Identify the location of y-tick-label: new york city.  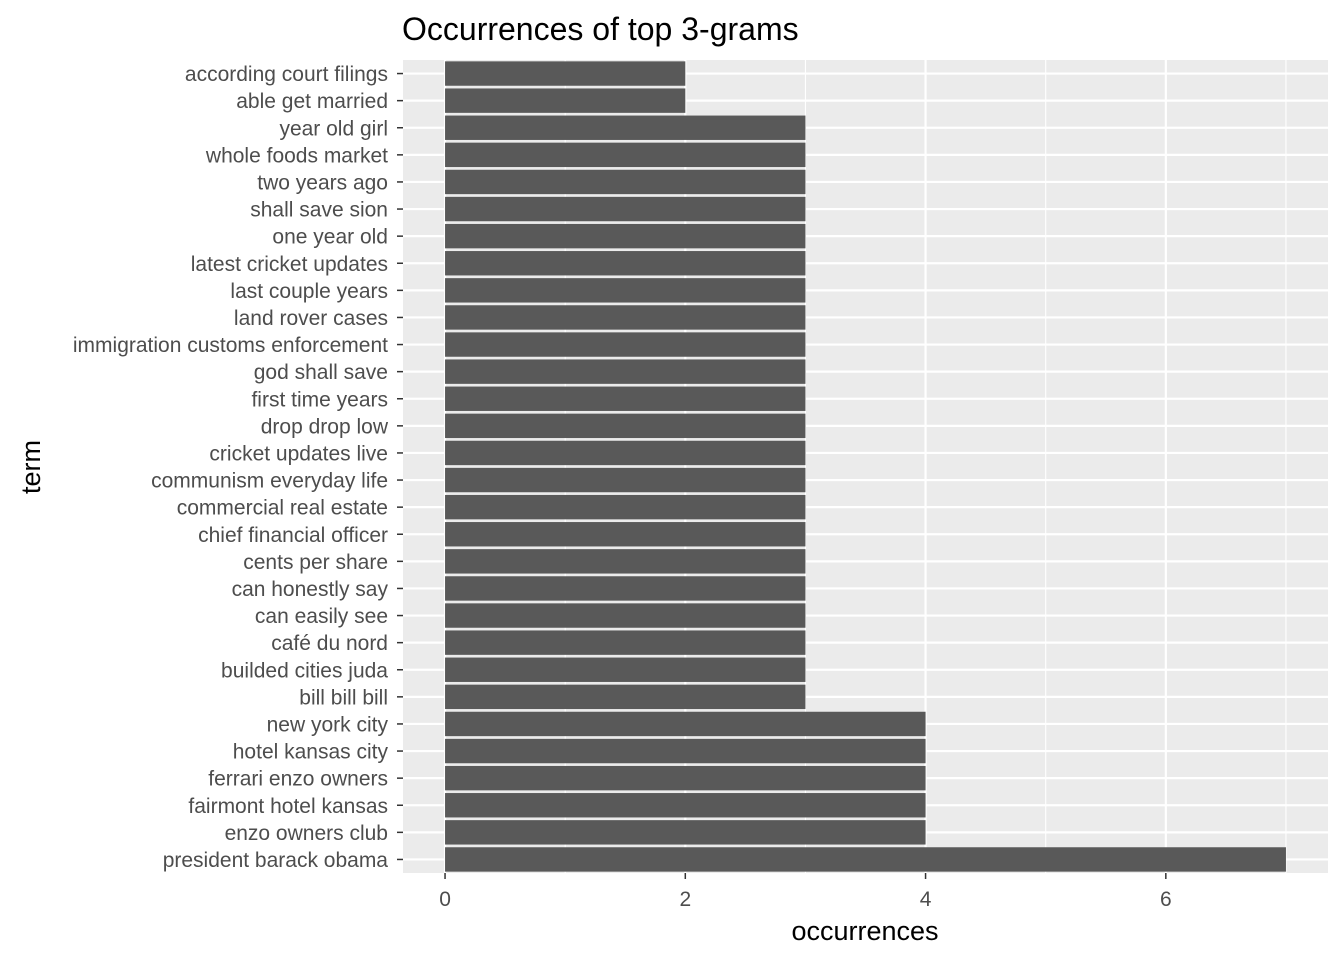
(328, 724).